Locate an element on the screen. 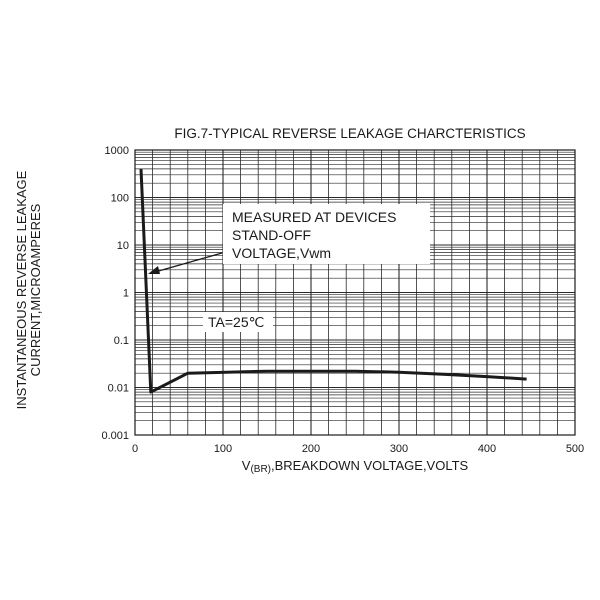 This screenshot has height=600, width=600. y-tick-label: 10 is located at coordinates (123, 246).